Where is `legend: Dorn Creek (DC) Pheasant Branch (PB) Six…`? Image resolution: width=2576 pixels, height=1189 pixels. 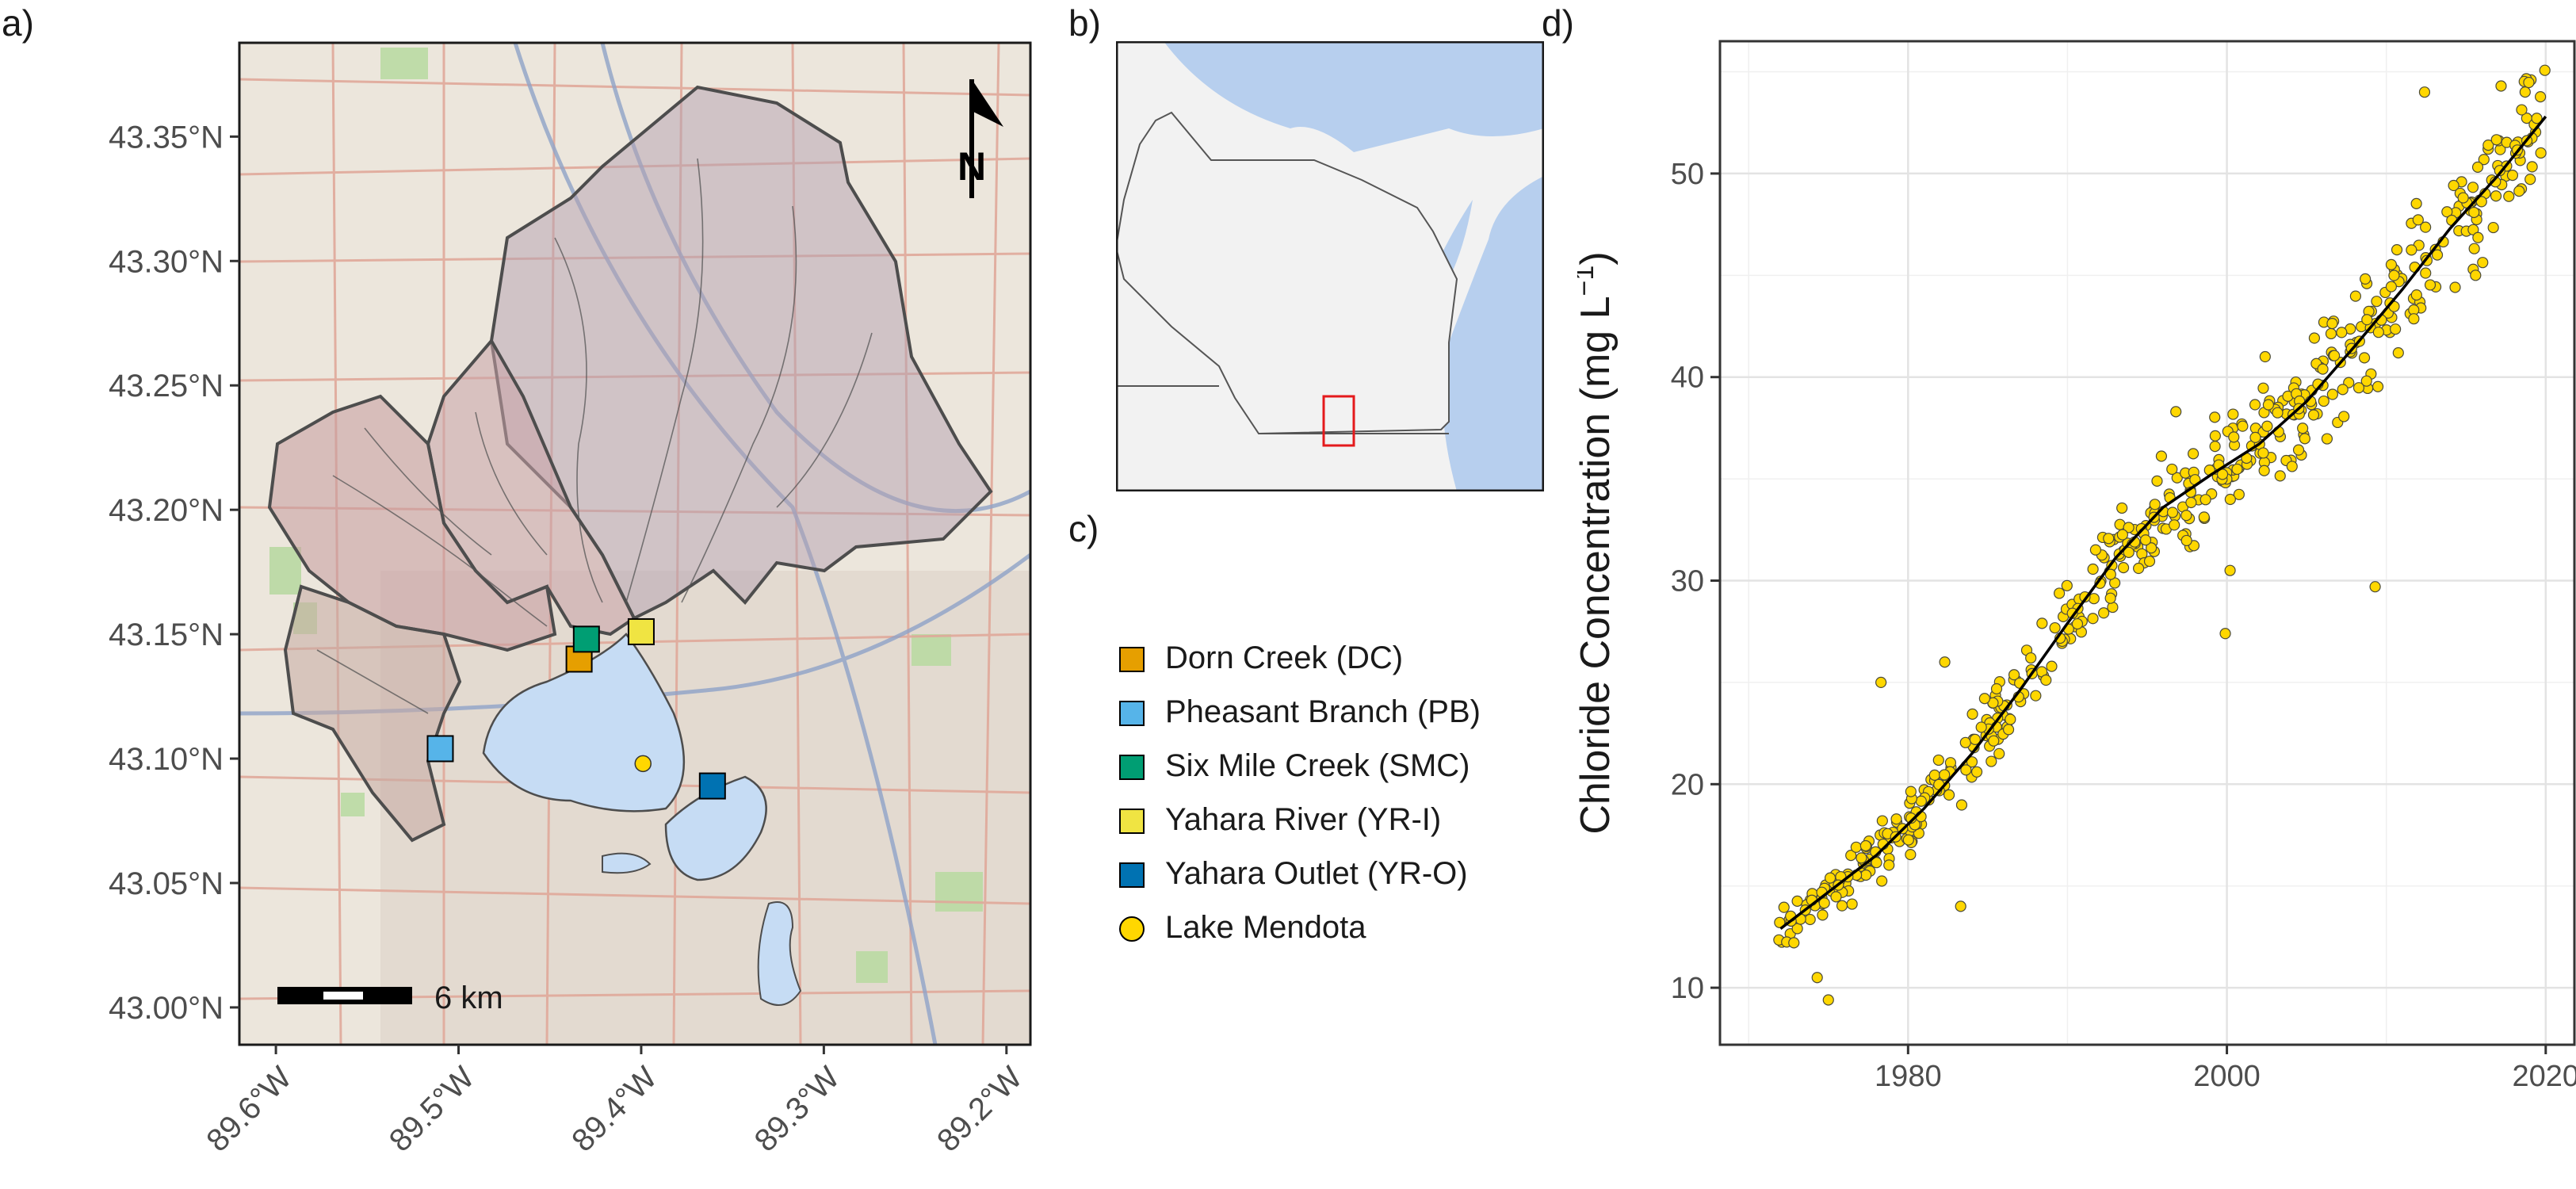
legend: Dorn Creek (DC) Pheasant Branch (PB) Six… is located at coordinates (1330, 806).